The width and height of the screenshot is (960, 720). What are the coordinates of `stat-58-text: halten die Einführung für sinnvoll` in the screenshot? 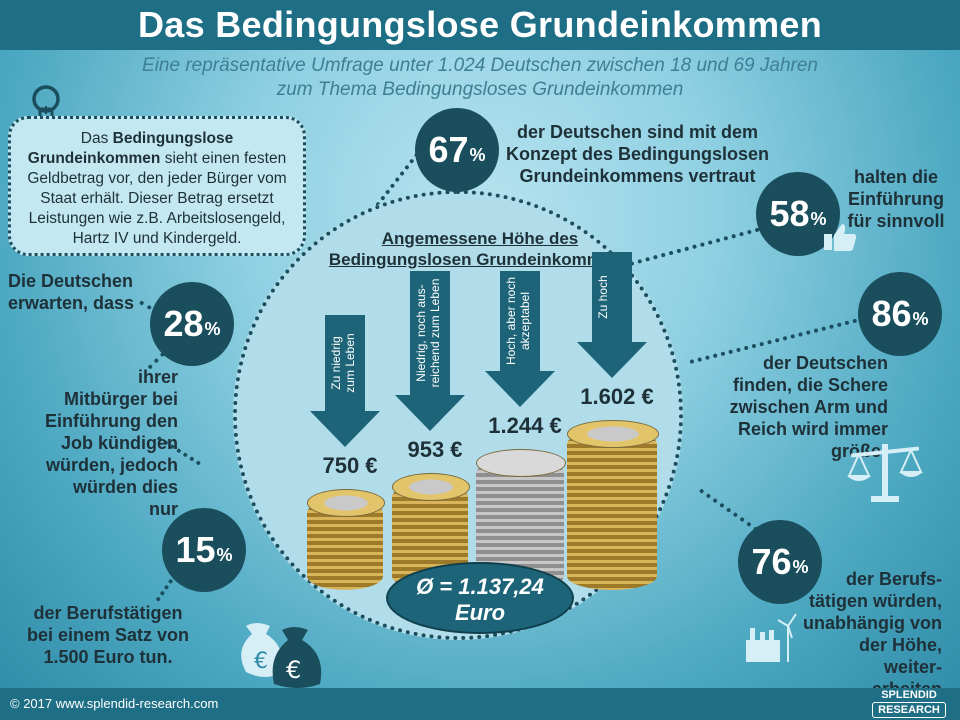 It's located at (896, 199).